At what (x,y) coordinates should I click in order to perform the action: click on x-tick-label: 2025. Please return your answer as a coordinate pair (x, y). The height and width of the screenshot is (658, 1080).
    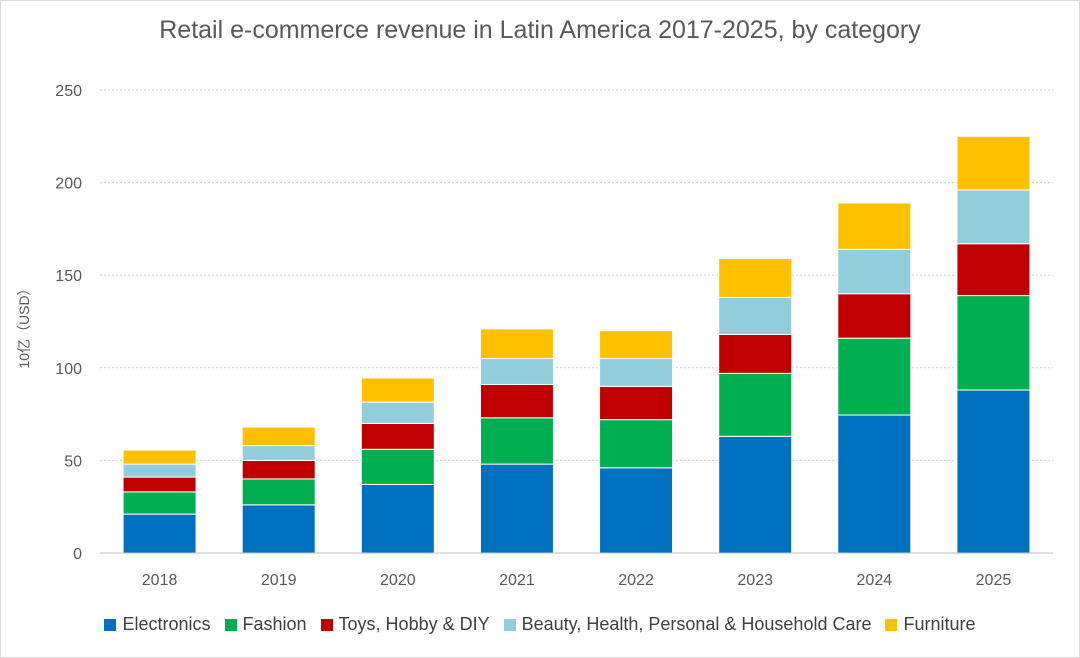
    Looking at the image, I should click on (994, 580).